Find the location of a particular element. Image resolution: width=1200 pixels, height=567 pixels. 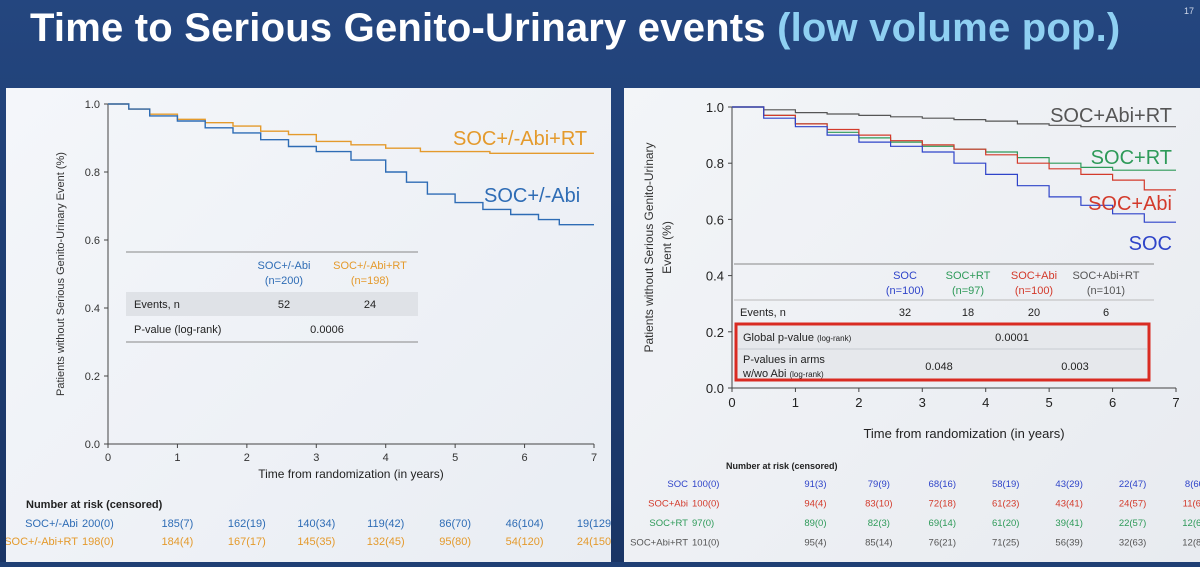

title-main: Time to Serious Genito-Urinary events is located at coordinates (404, 28).